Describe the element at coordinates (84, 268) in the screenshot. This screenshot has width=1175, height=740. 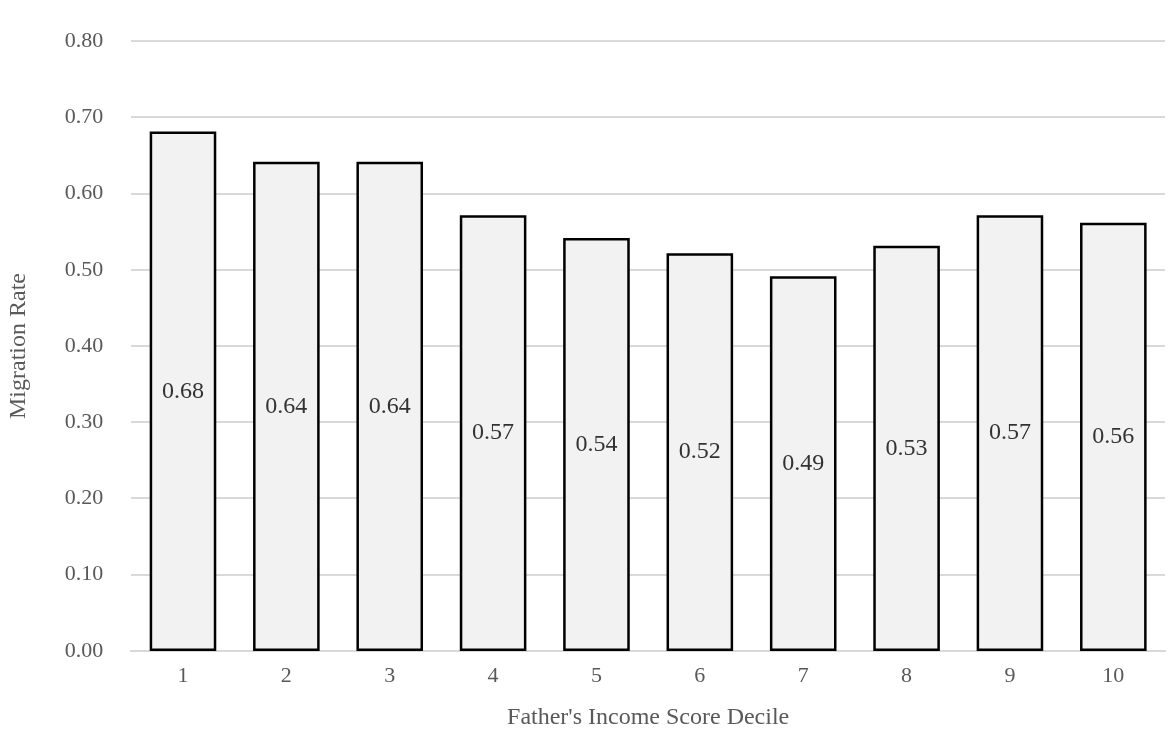
I see `y-tick-label: 0.50` at that location.